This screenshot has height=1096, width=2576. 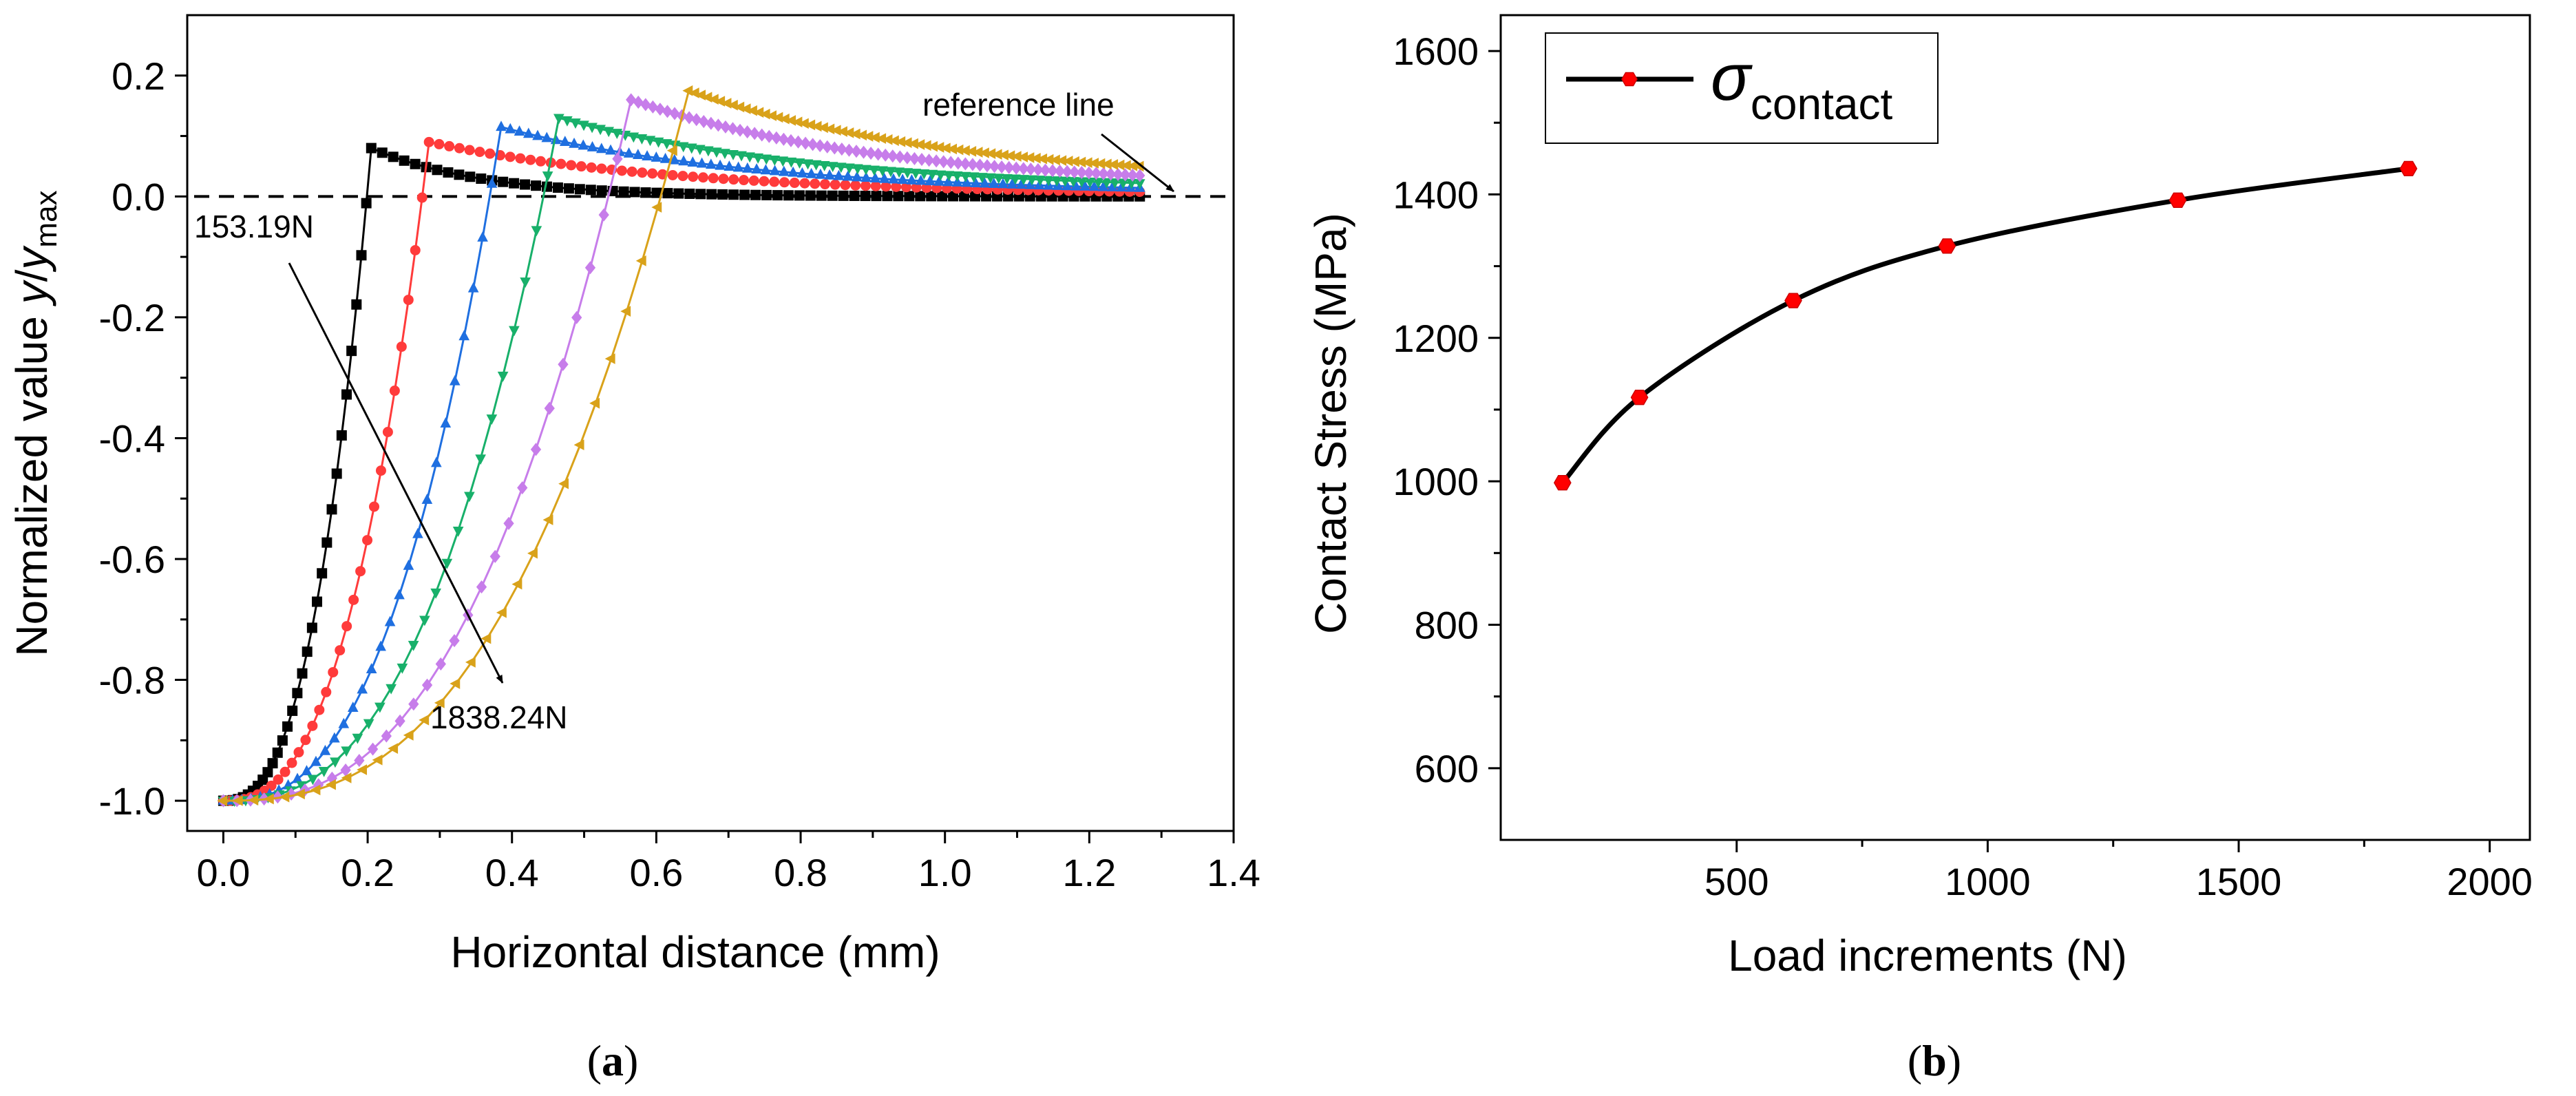 I want to click on panel-a-x-tick-label: 0.8, so click(x=800, y=872).